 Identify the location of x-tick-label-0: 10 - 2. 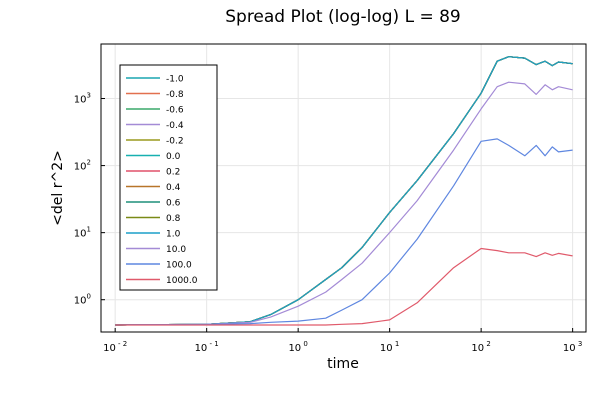
(115, 347).